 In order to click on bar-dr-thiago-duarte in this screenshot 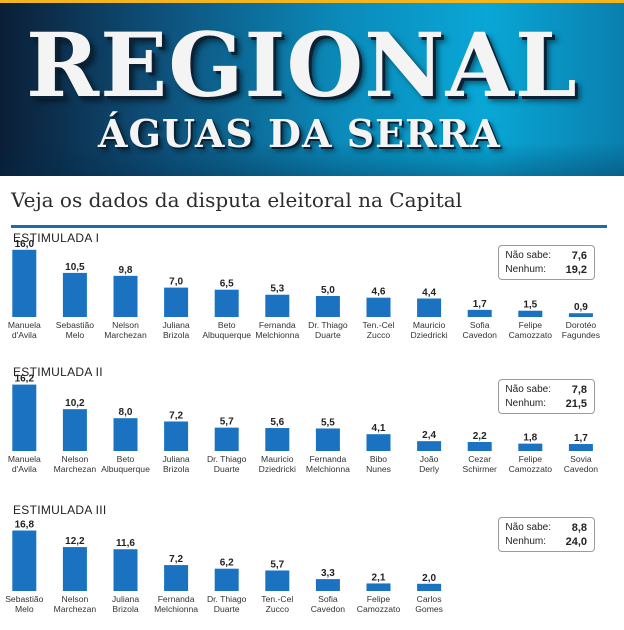, I will do `click(327, 306)`.